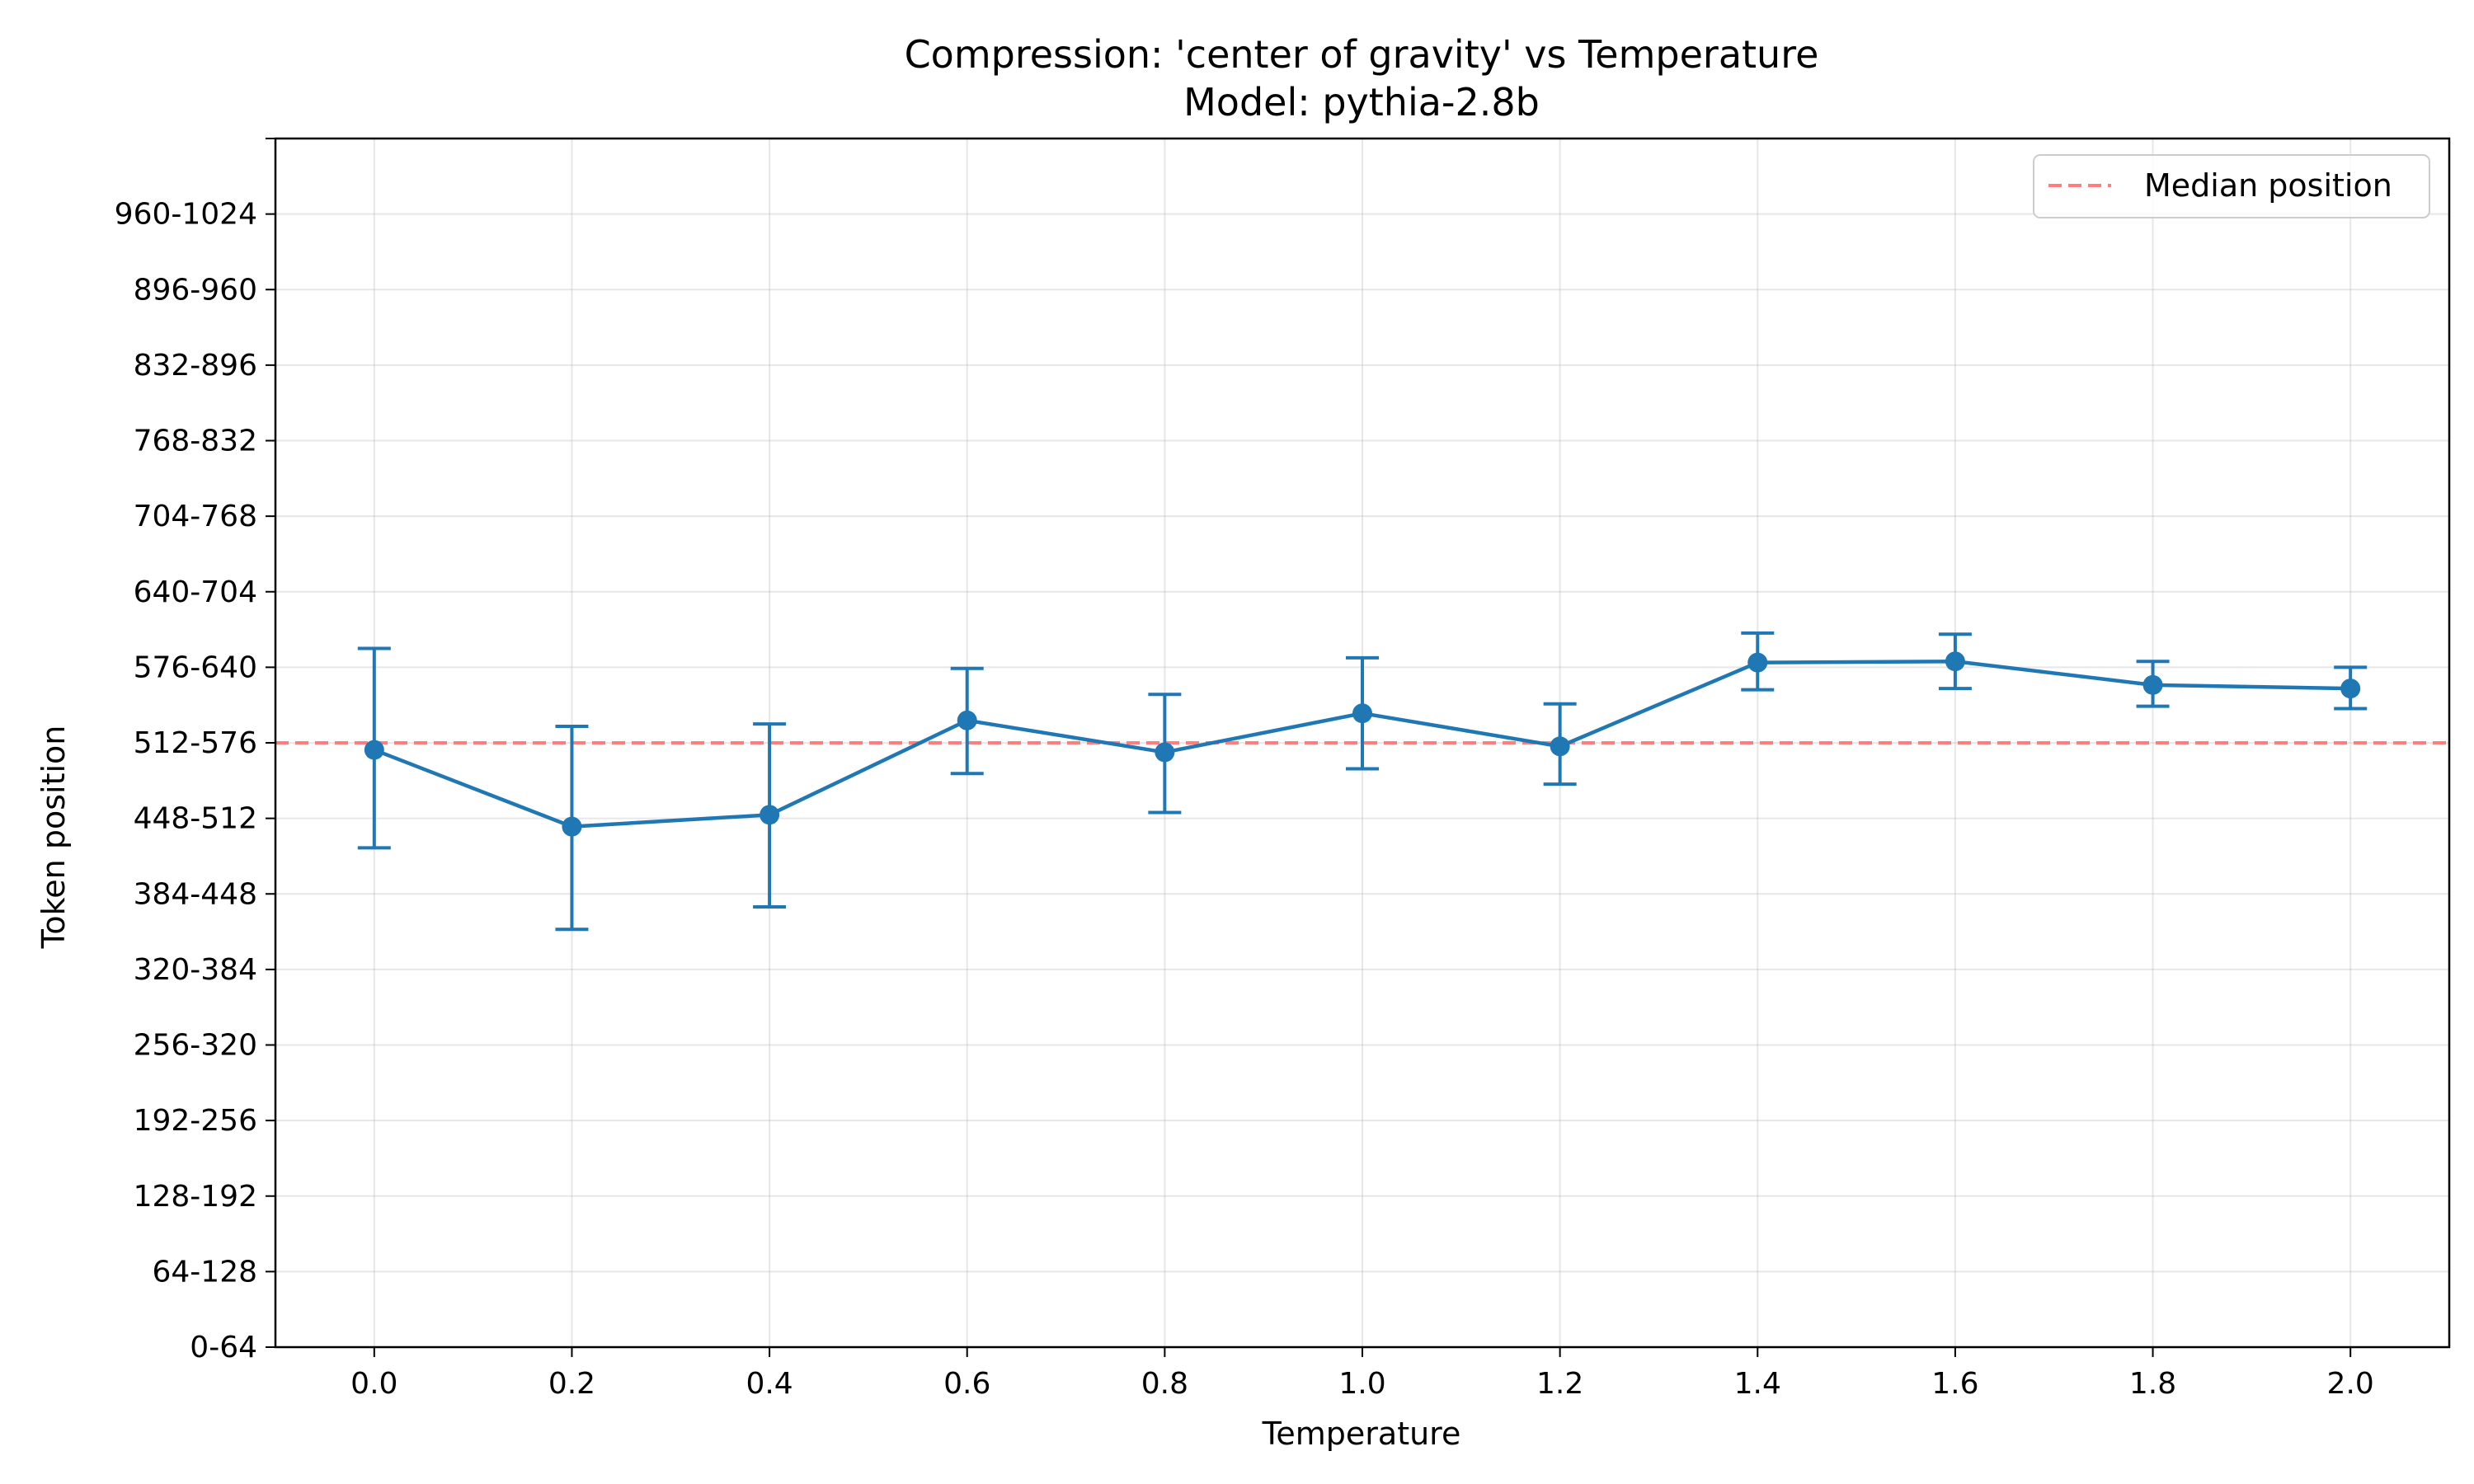 The width and height of the screenshot is (2474, 1484). What do you see at coordinates (195, 1046) in the screenshot?
I see `y-tick-label: 256-320` at bounding box center [195, 1046].